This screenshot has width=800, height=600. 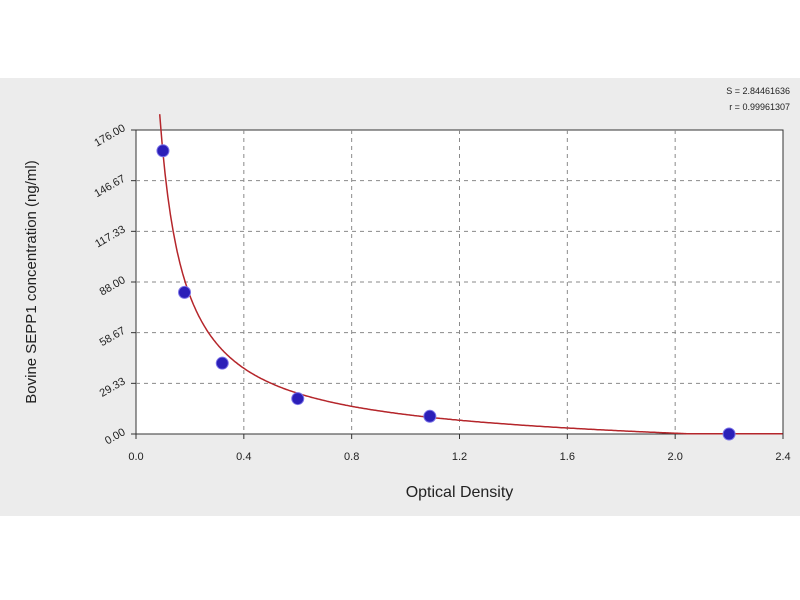 I want to click on x-tick-label: 1.6, so click(x=567, y=457).